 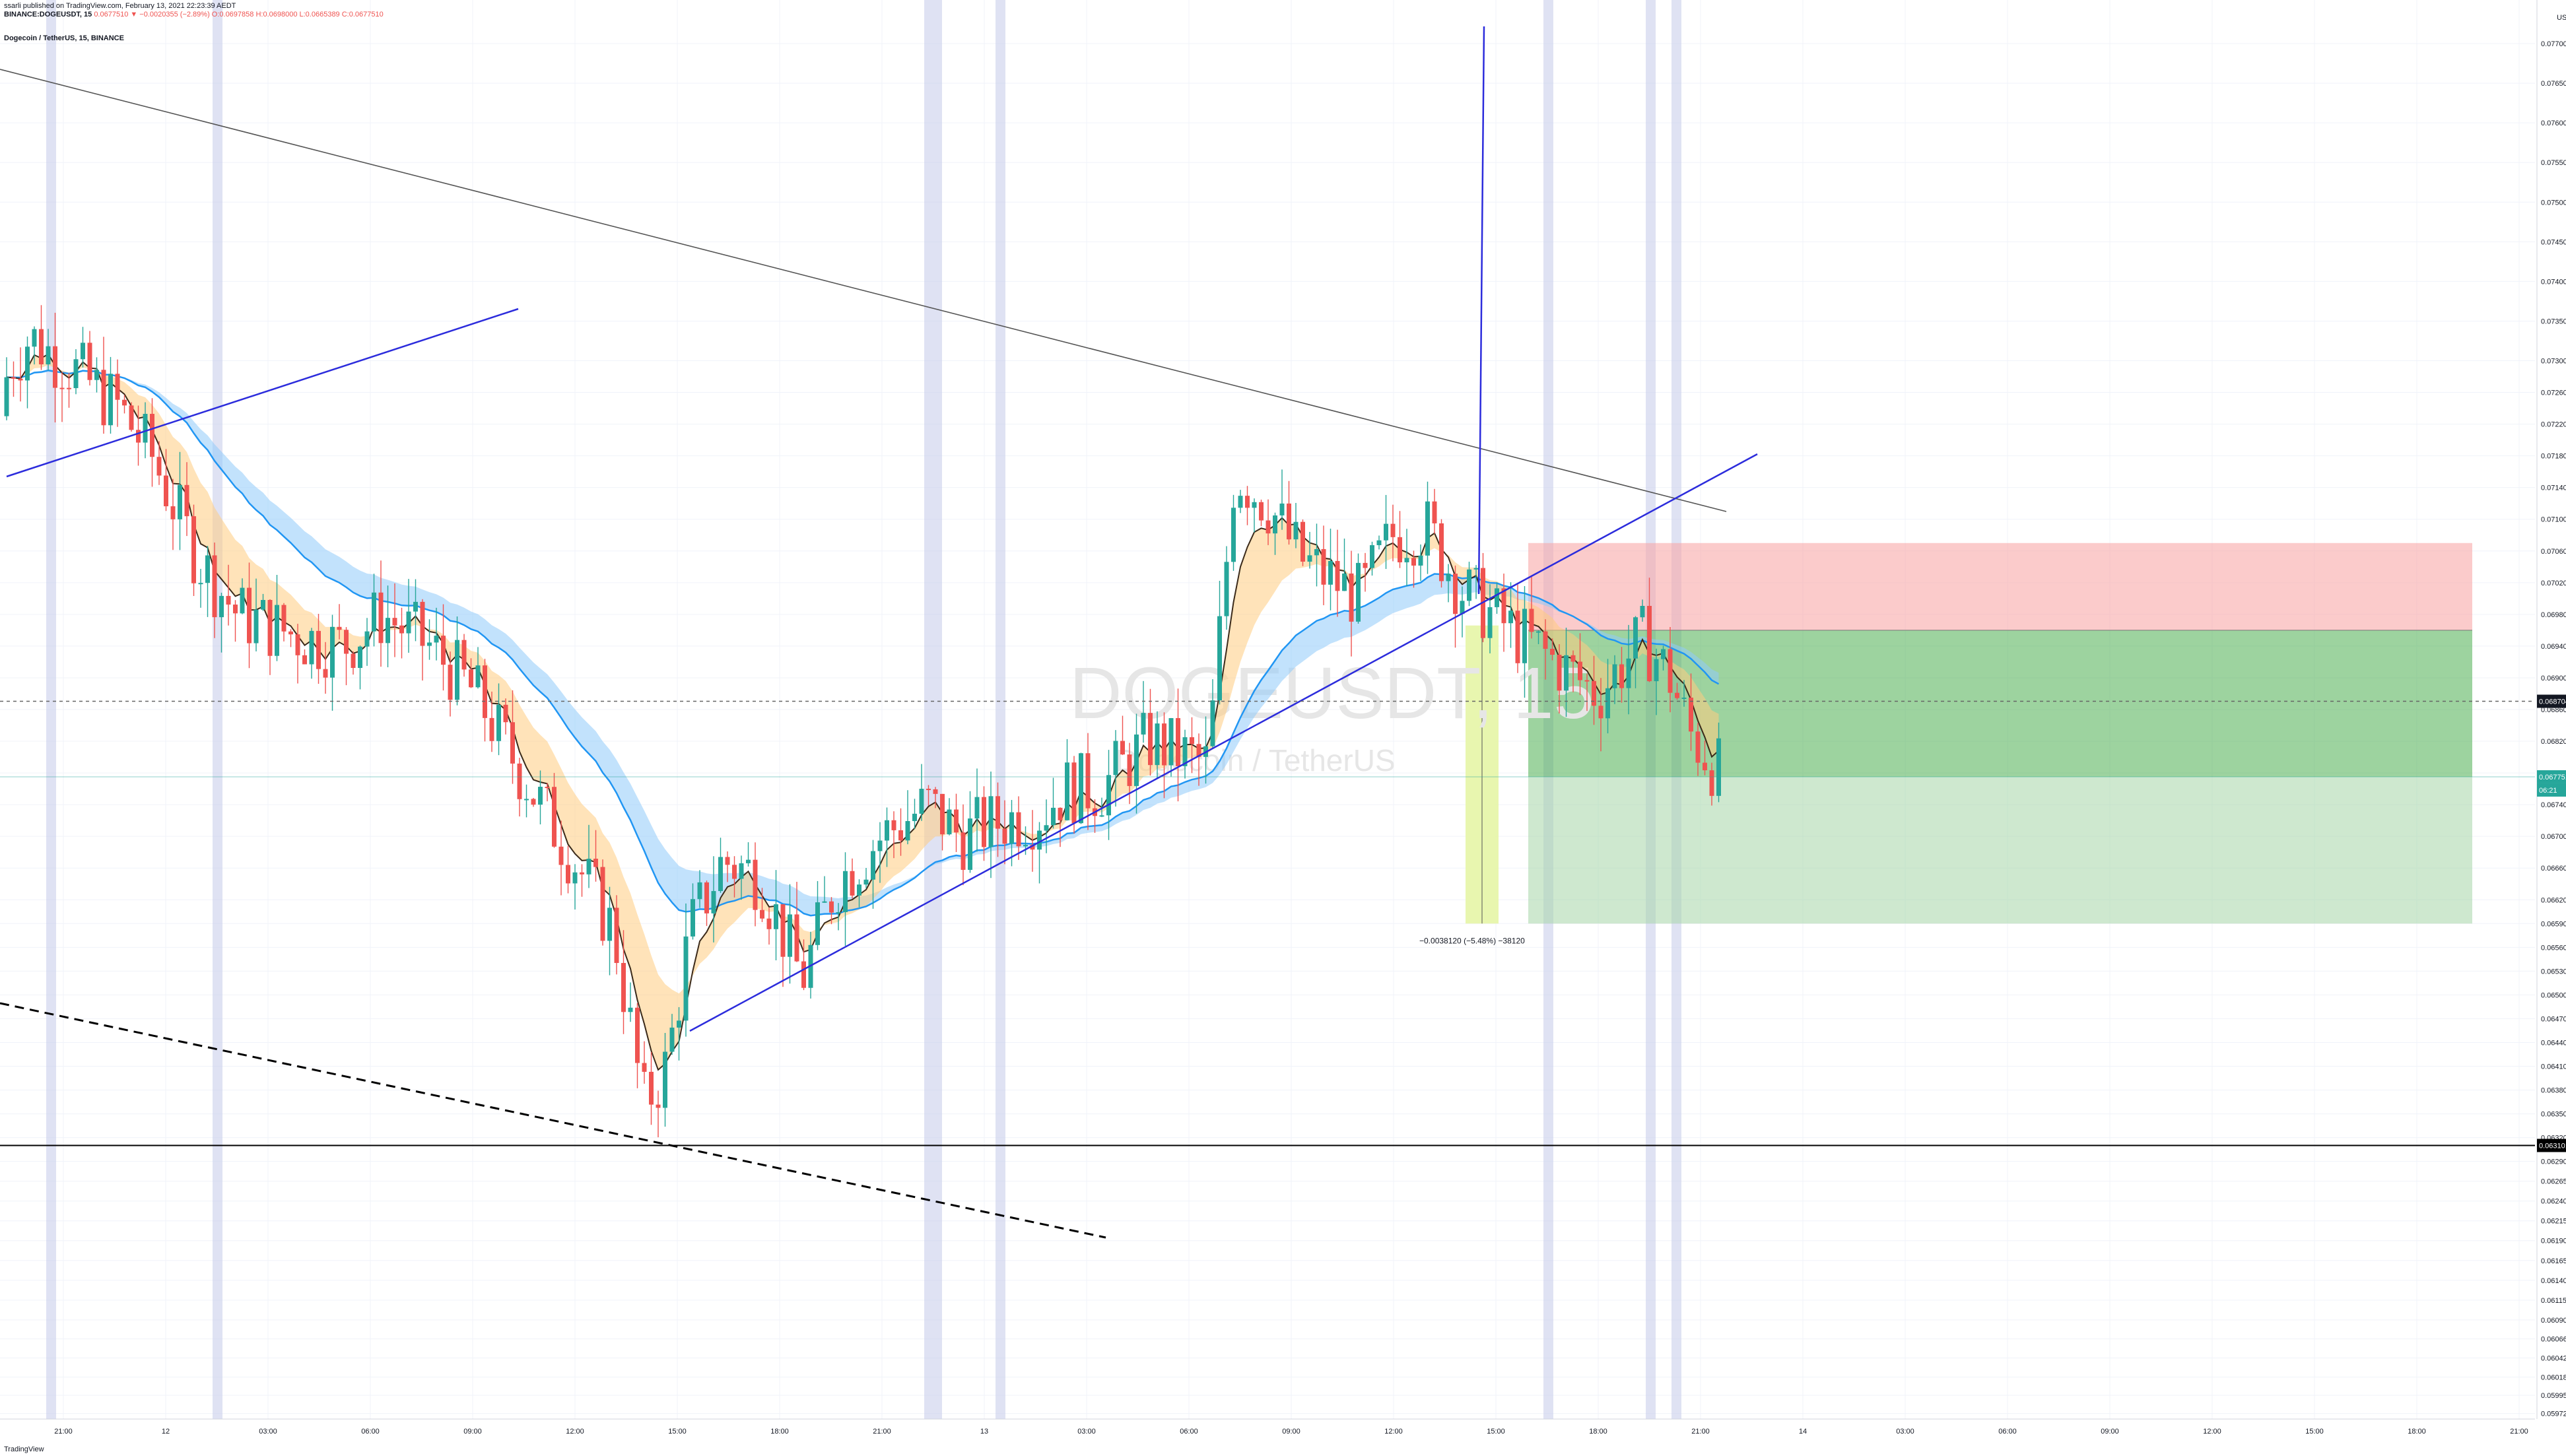 I want to click on time-tick-label: 21:00, so click(x=882, y=1432).